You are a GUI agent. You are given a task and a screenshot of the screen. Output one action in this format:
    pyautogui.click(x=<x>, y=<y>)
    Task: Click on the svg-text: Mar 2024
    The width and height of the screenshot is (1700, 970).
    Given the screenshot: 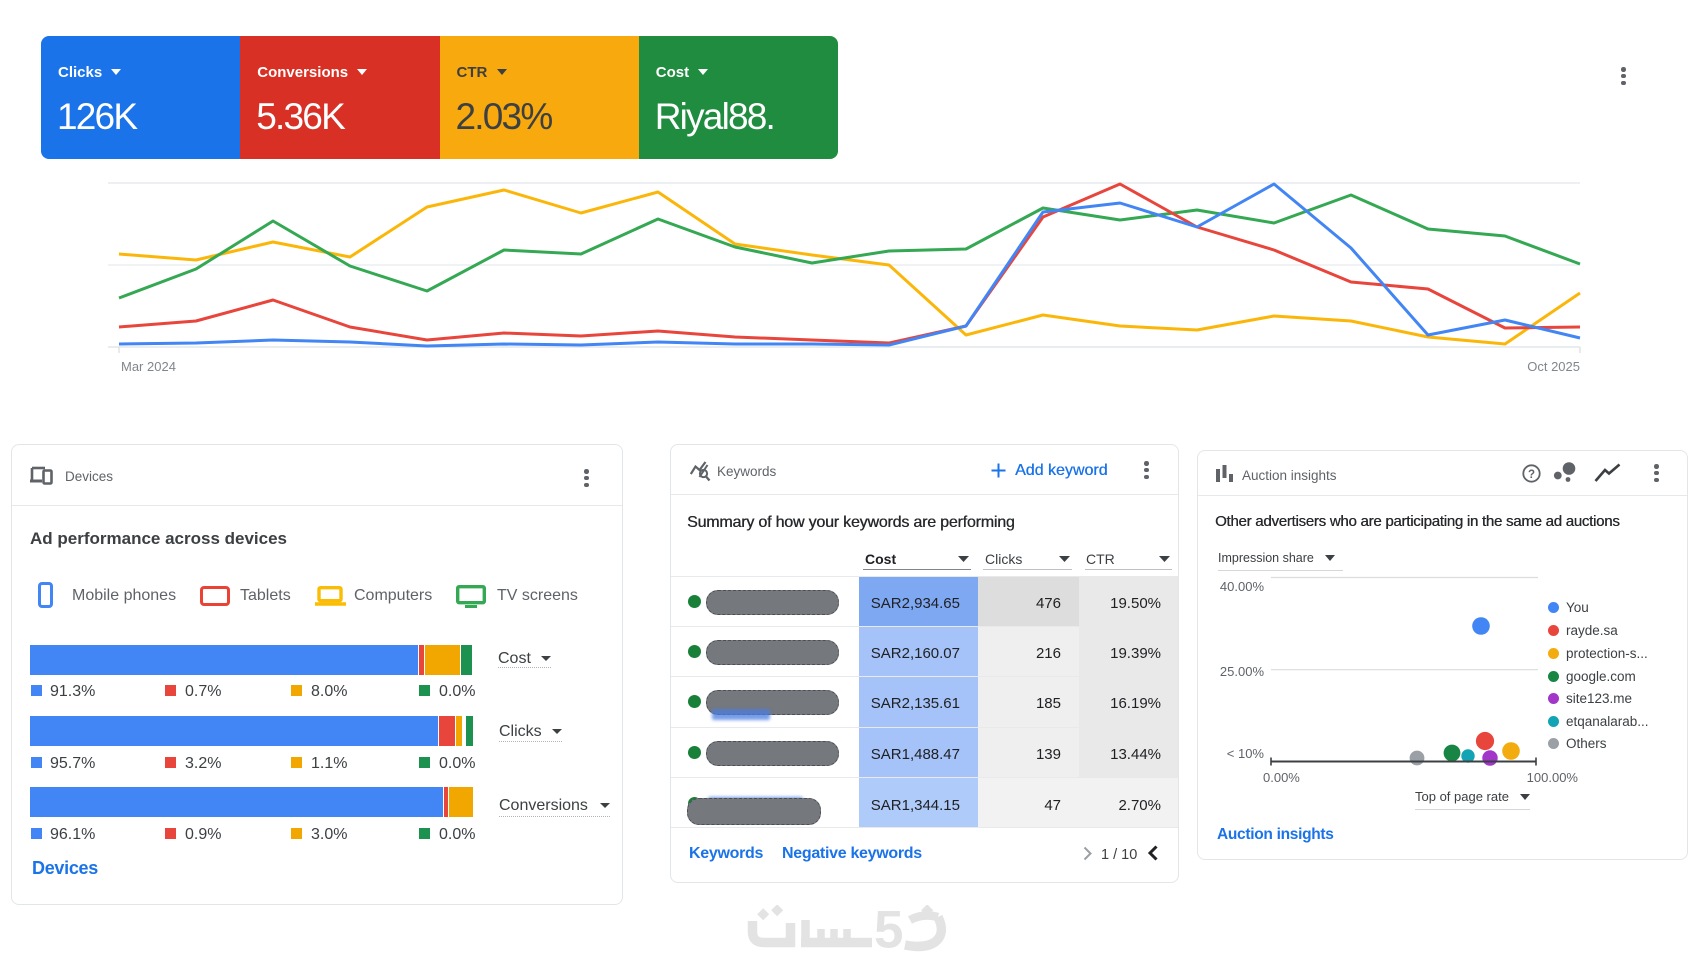 What is the action you would take?
    pyautogui.click(x=148, y=366)
    